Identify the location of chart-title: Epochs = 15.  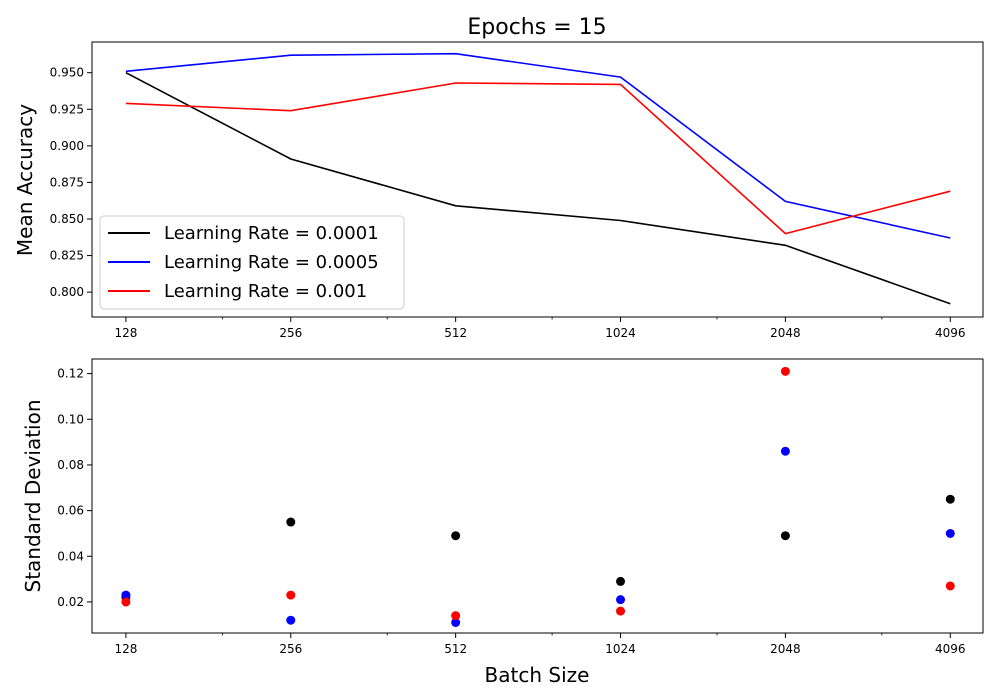
(536, 27).